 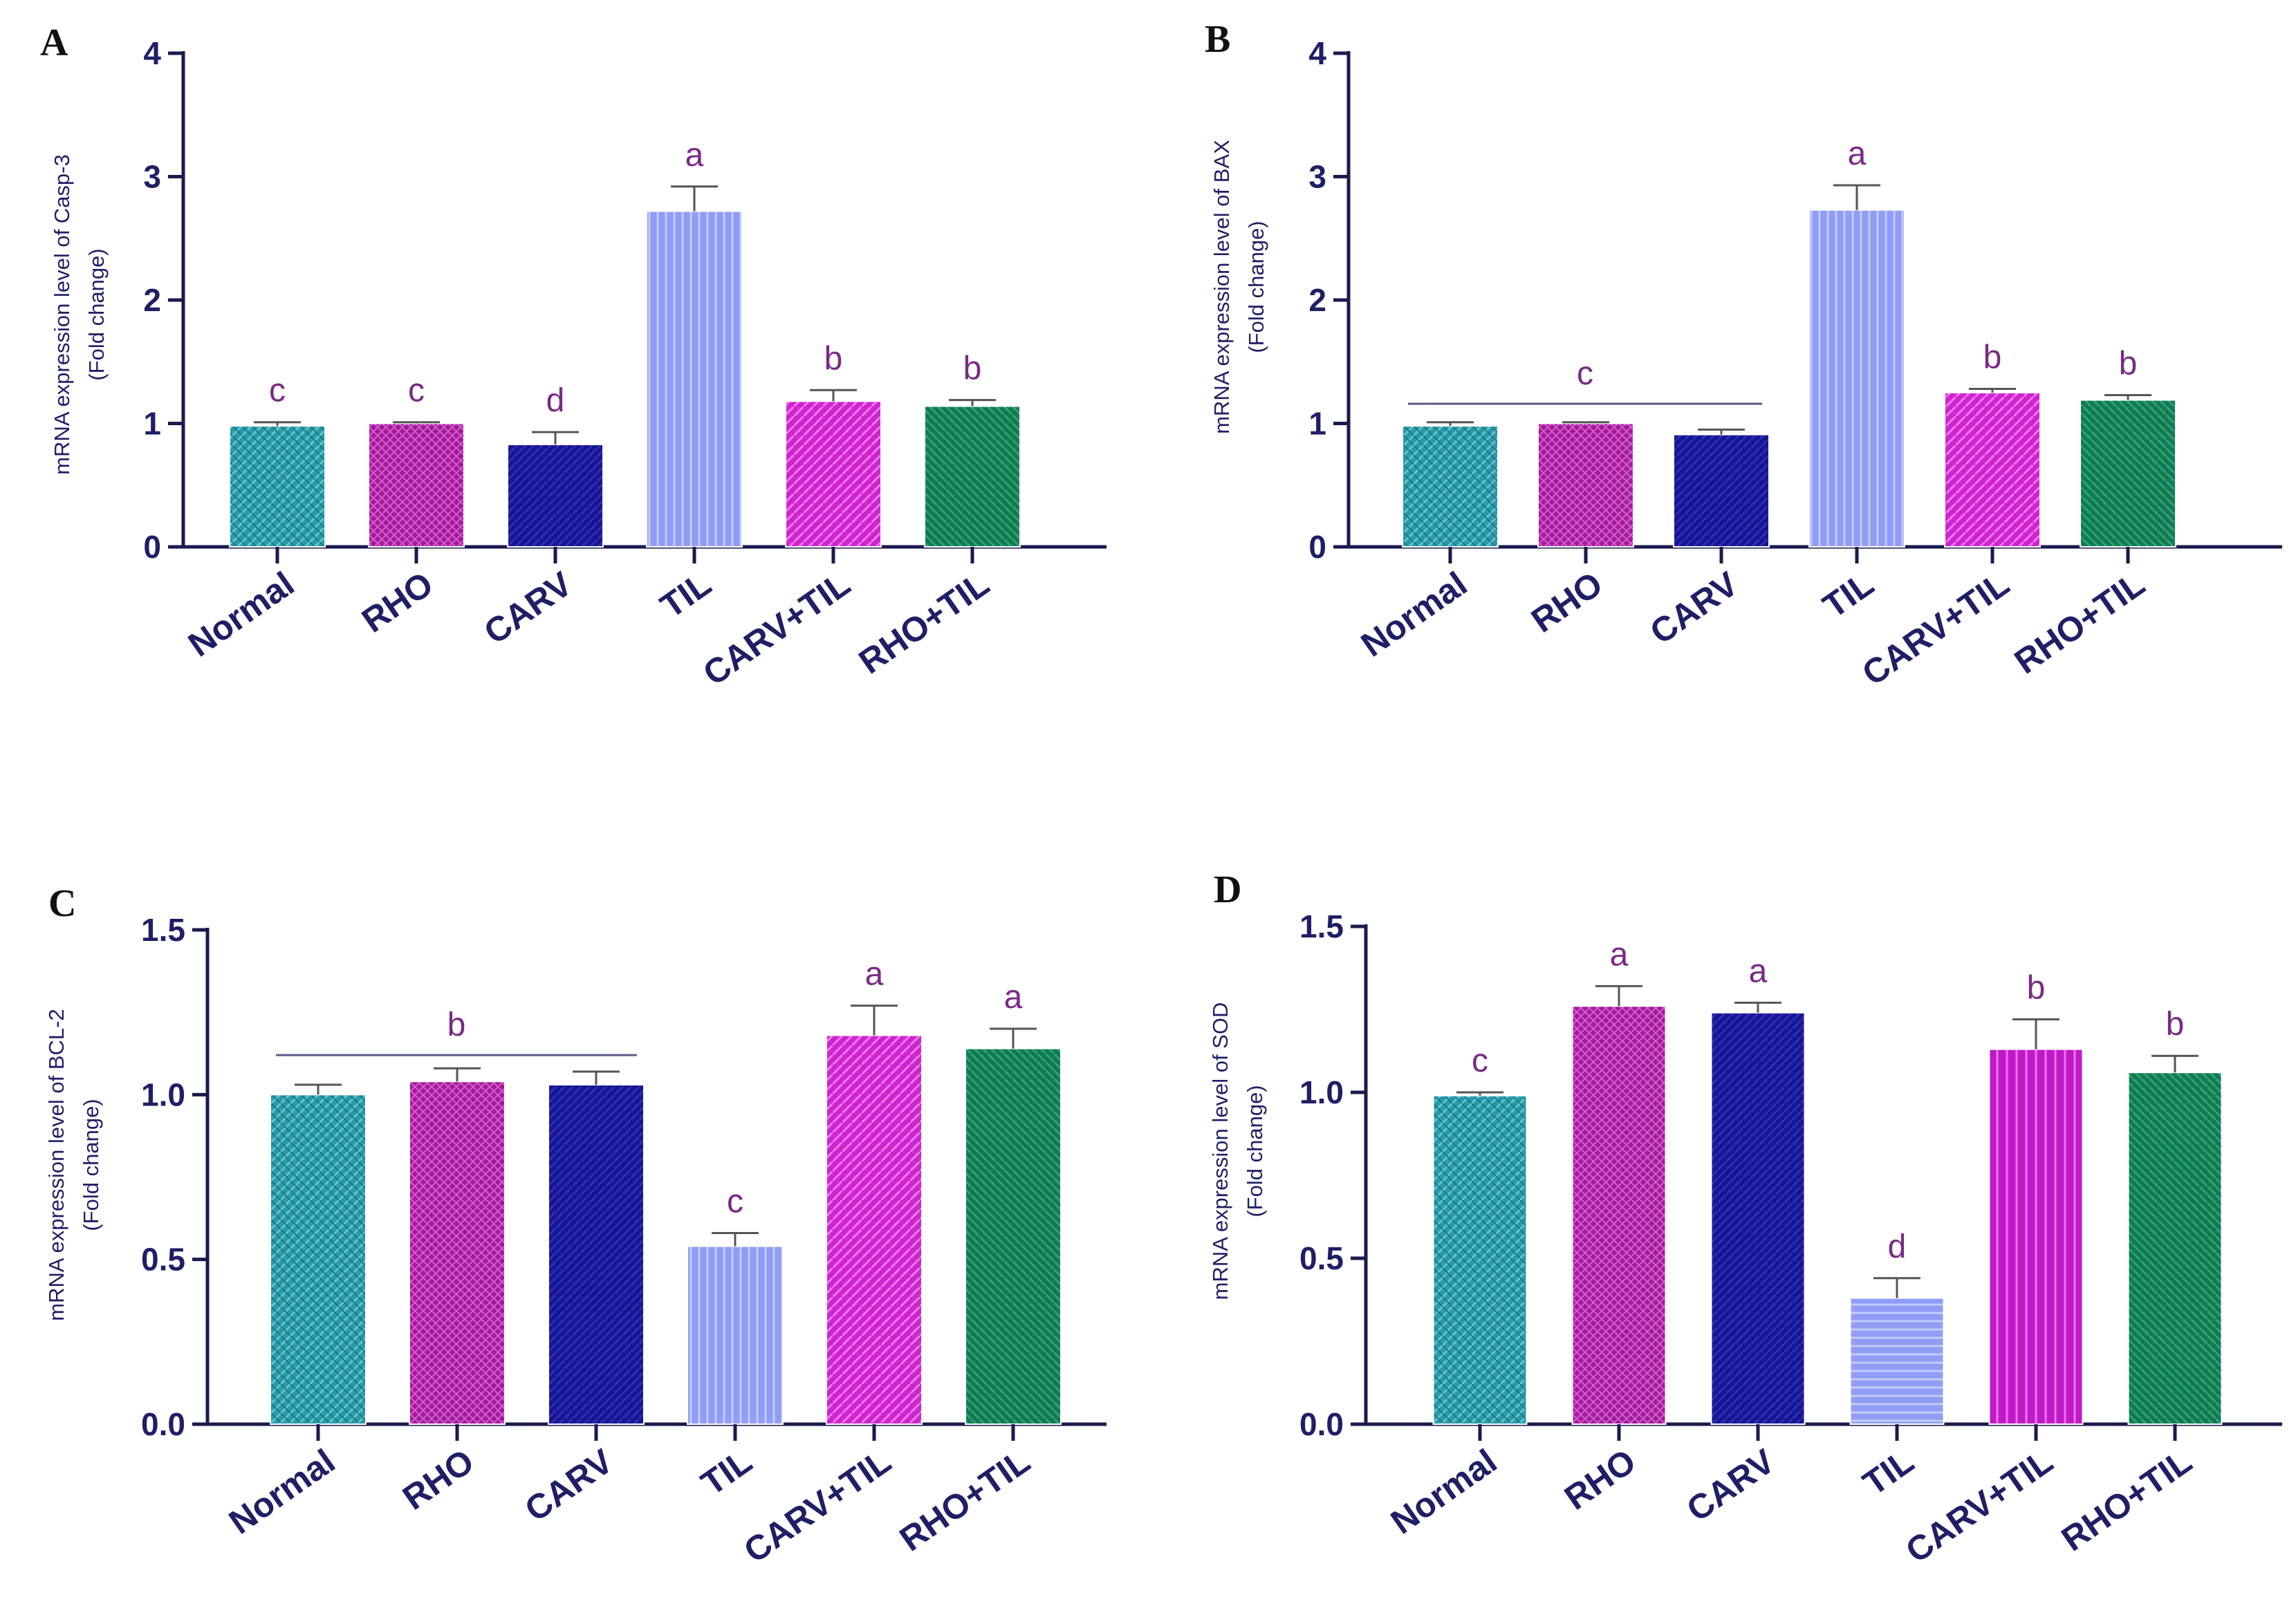 I want to click on panel-b-bar-carv-til, so click(x=1993, y=469).